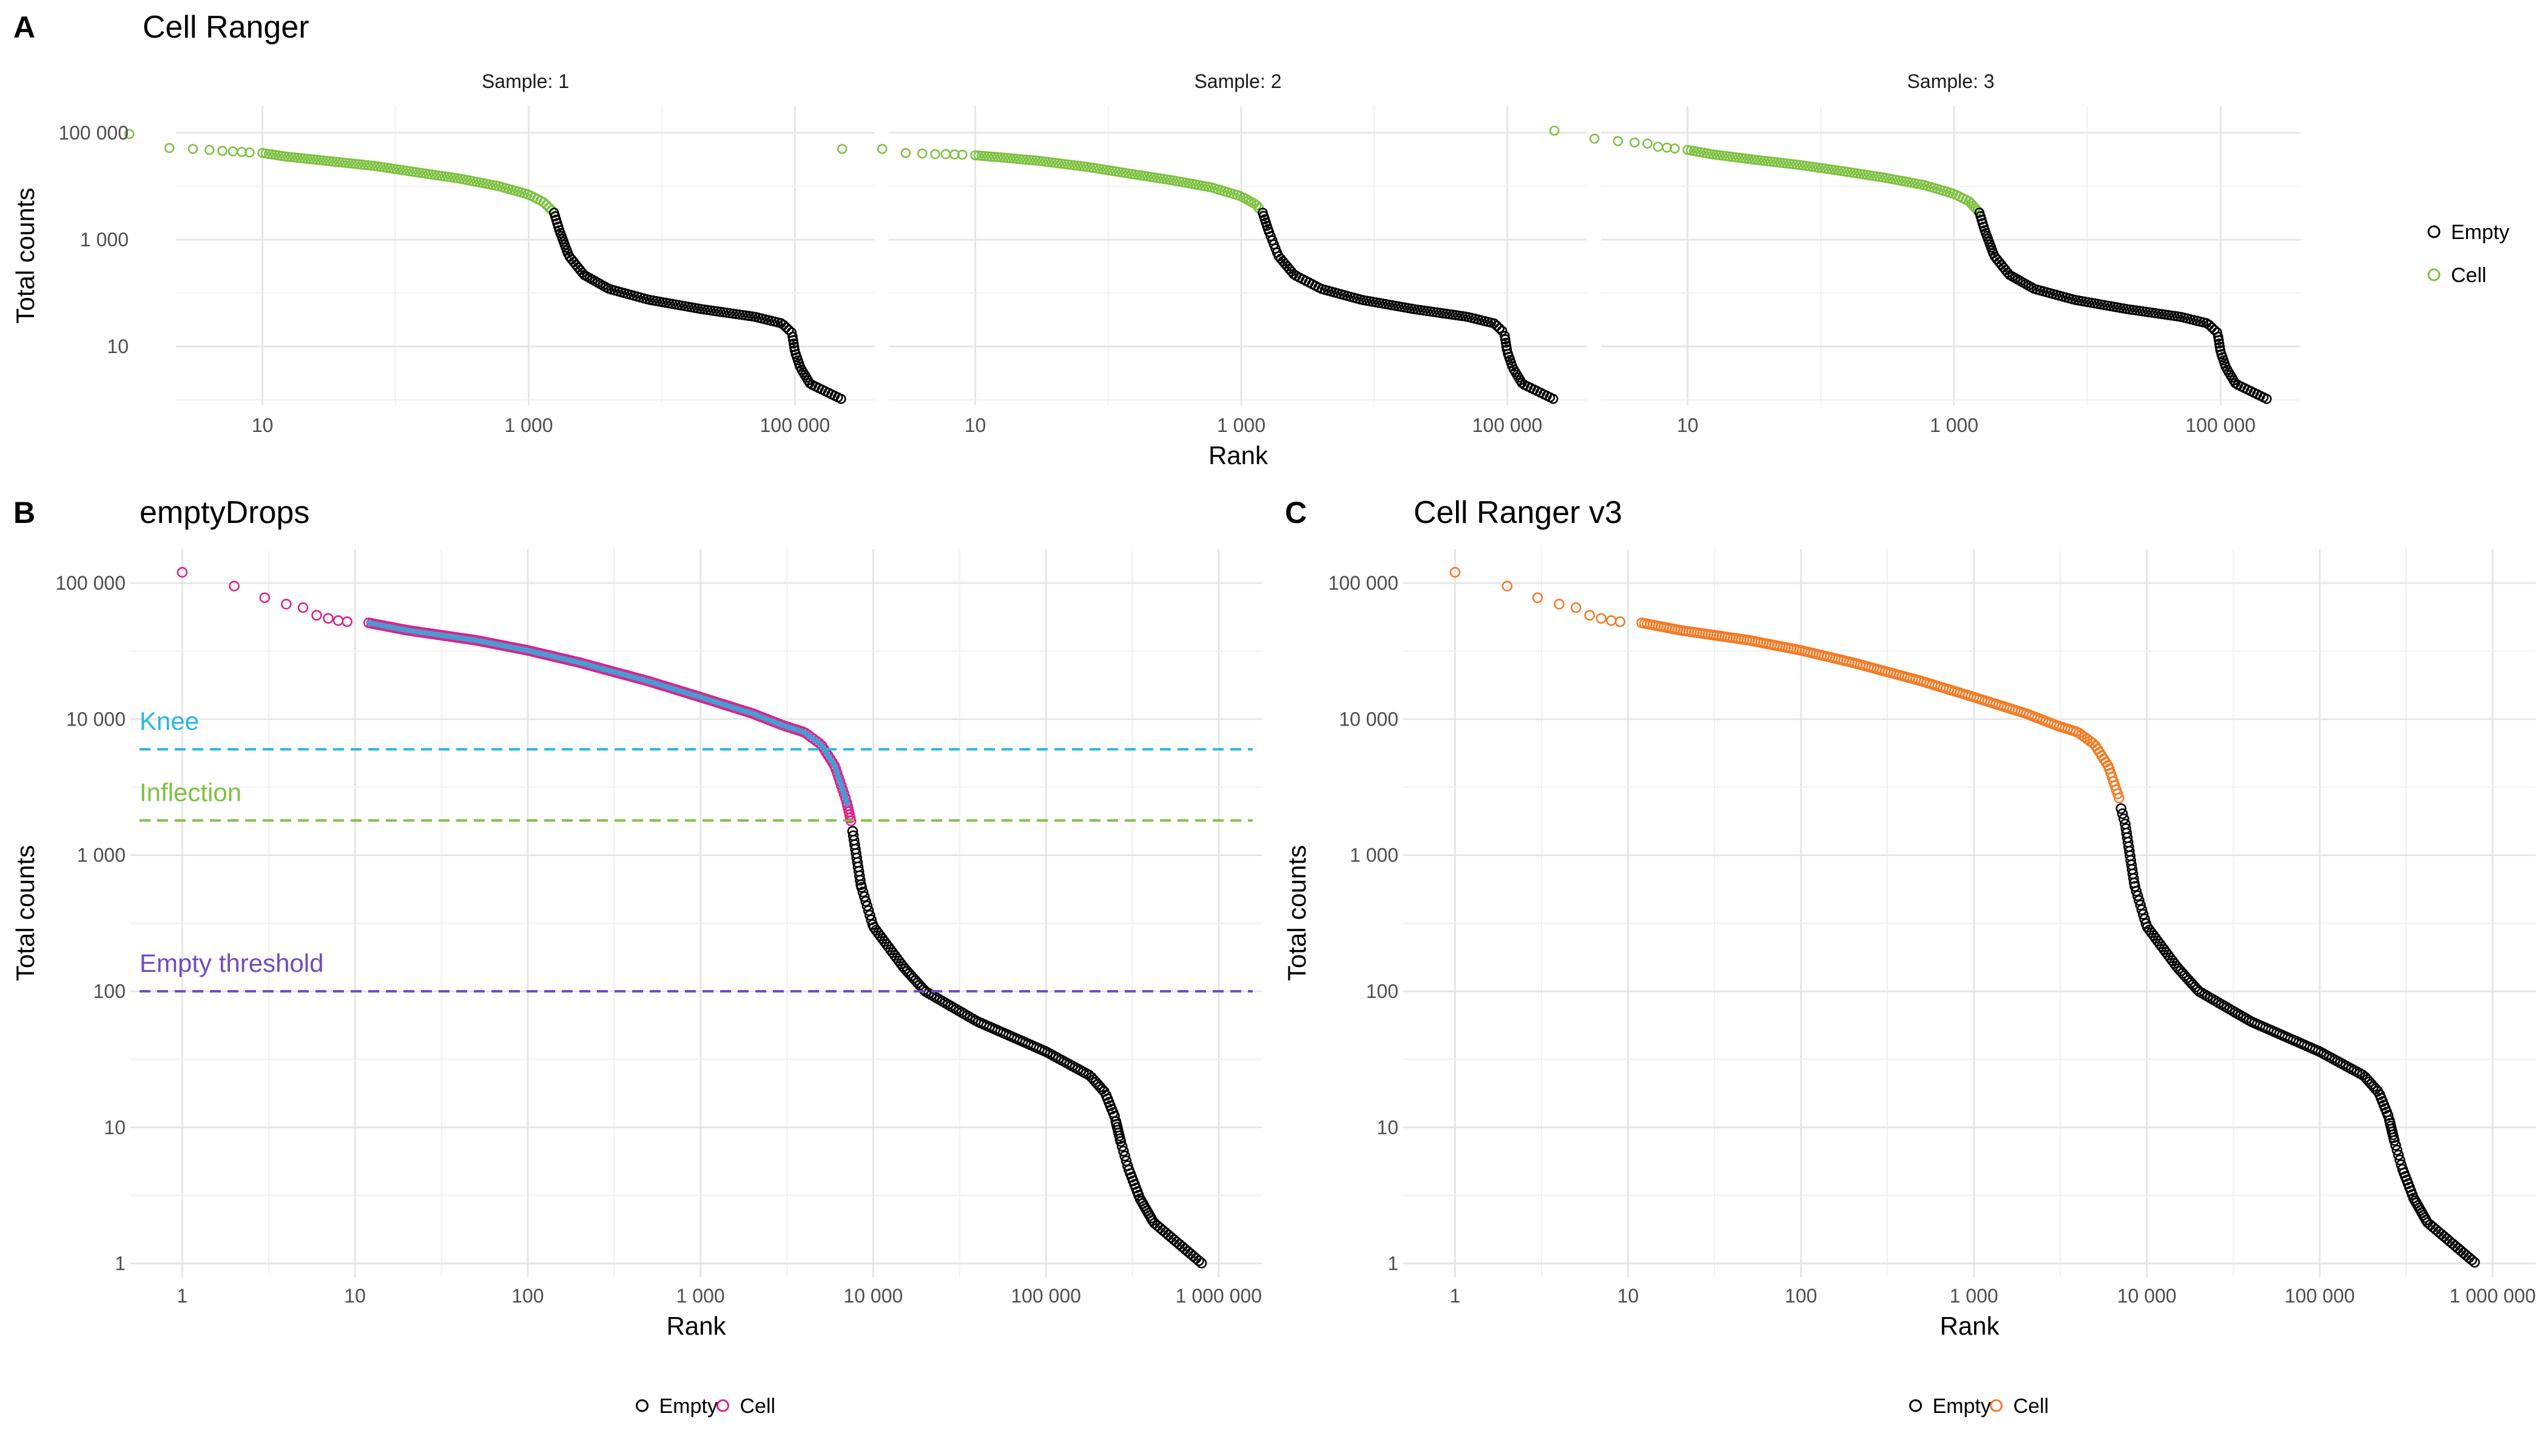 The image size is (2548, 1456). I want to click on facet-sample-3: Sample: 3 10 1 000 100 000, so click(1924, 253).